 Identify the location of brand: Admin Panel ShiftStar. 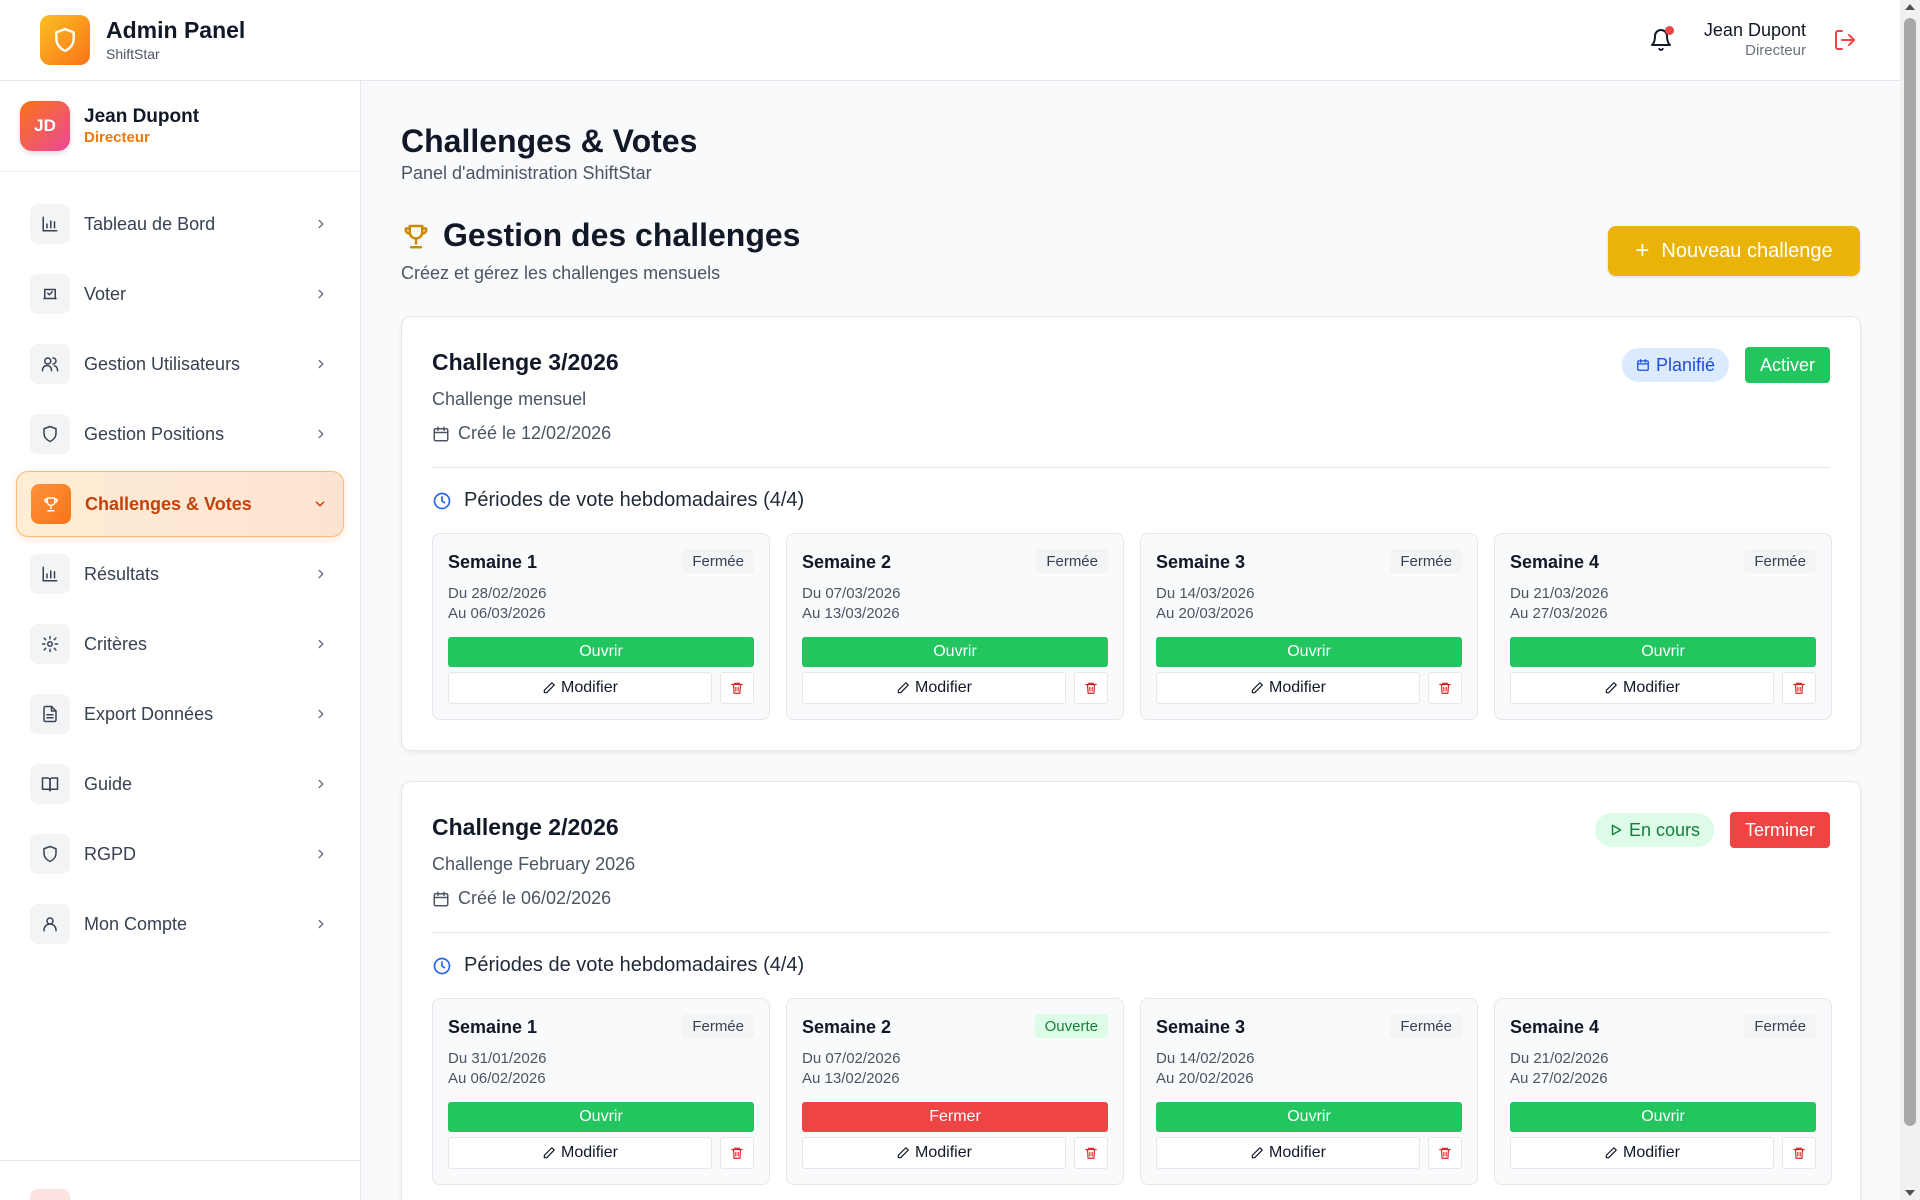
(175, 40).